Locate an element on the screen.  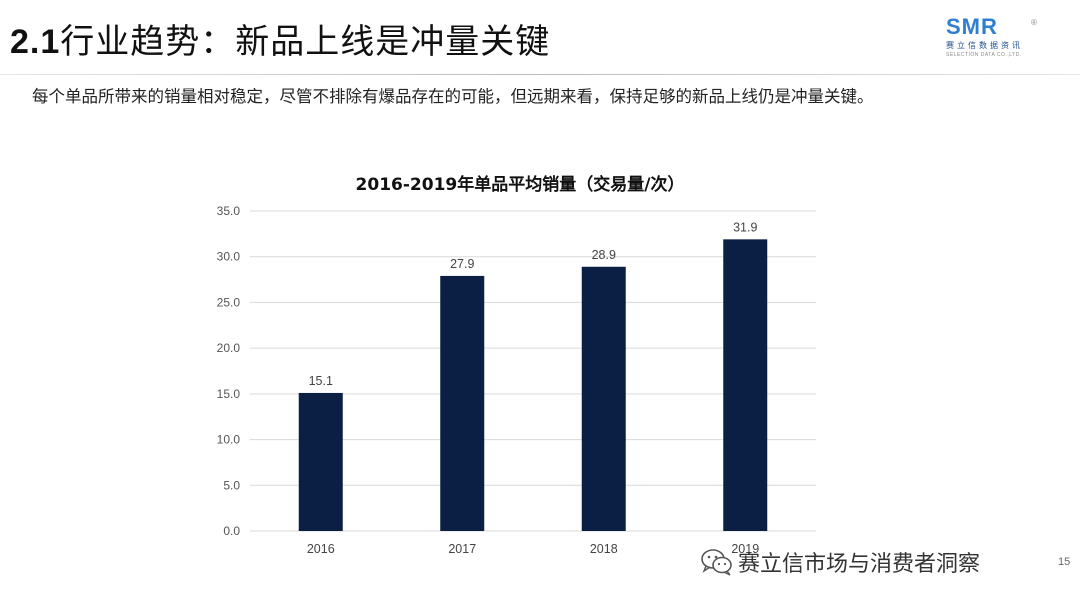
logo-mark-text: SMR is located at coordinates (972, 26).